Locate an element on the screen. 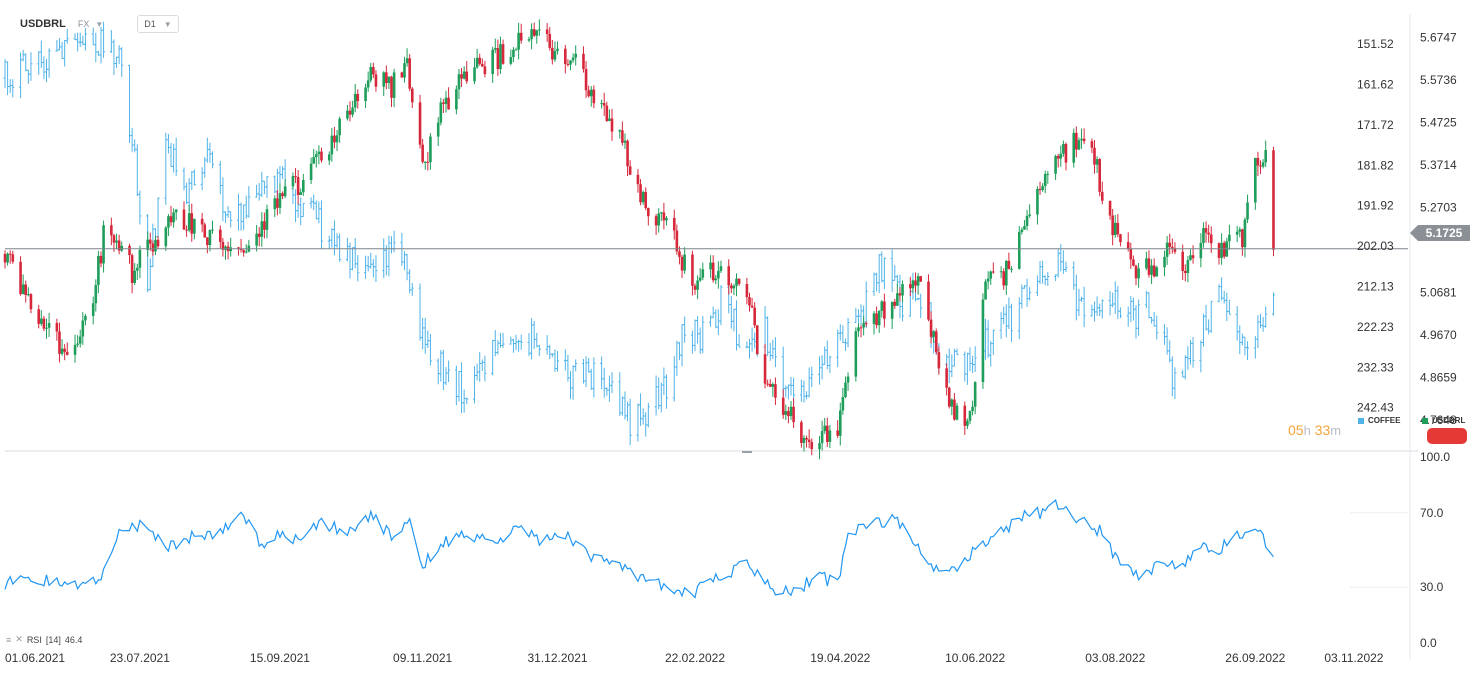 This screenshot has height=679, width=1482. legend-item-usdbrl: USDBRL is located at coordinates (1443, 420).